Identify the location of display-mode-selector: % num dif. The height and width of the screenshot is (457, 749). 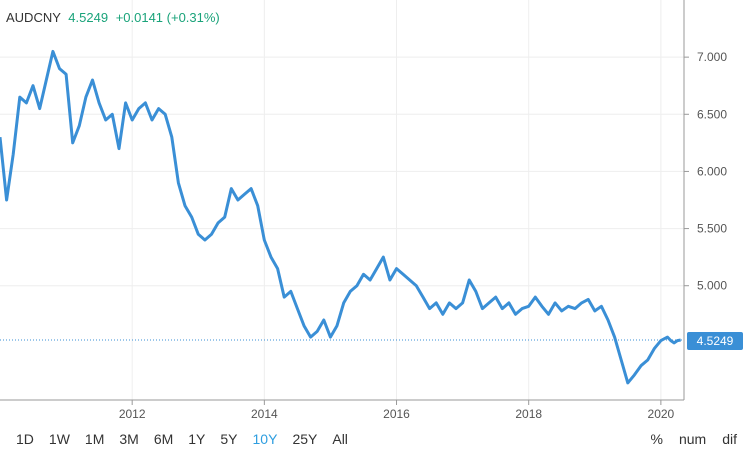
(686, 439).